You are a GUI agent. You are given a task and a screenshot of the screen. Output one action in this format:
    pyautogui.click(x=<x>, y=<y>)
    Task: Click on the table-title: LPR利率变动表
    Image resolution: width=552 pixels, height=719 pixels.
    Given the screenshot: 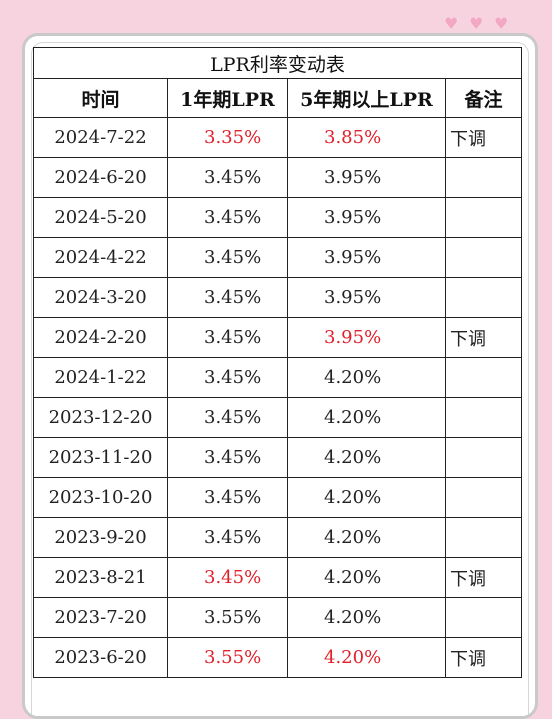 What is the action you would take?
    pyautogui.click(x=277, y=63)
    